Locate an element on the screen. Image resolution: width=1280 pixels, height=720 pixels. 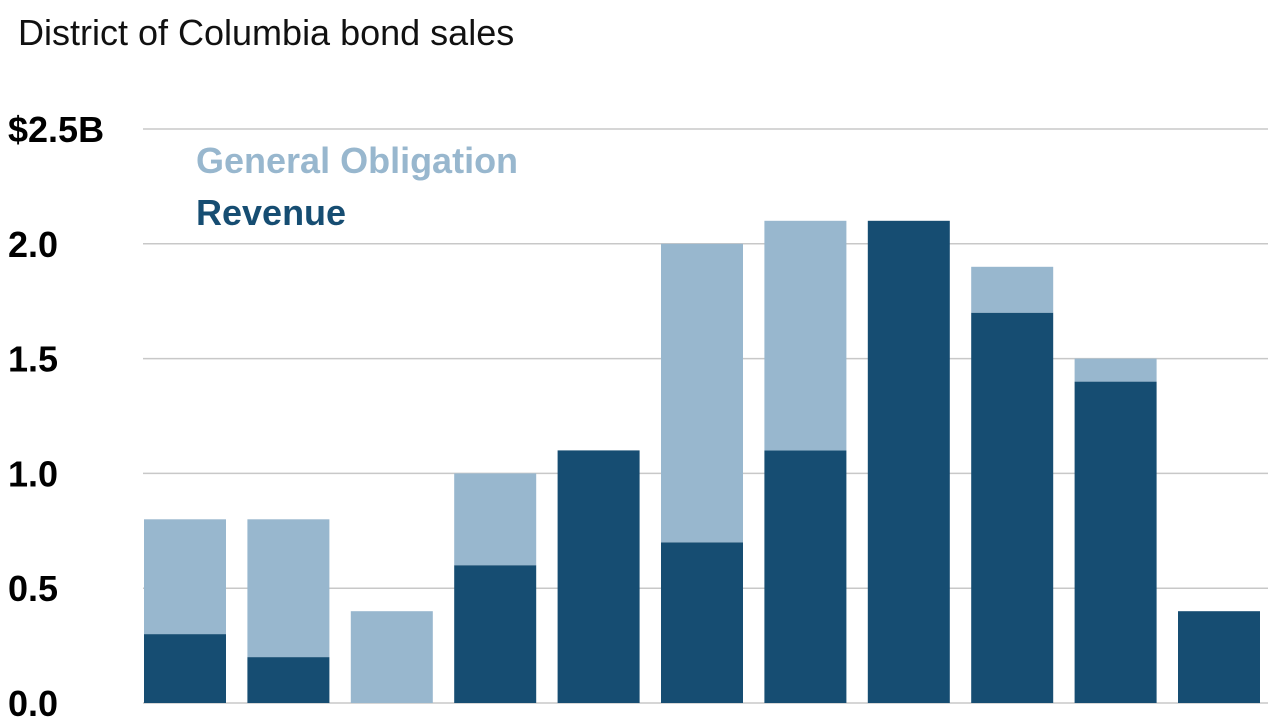
y-tick-label: $2.5B is located at coordinates (56, 129).